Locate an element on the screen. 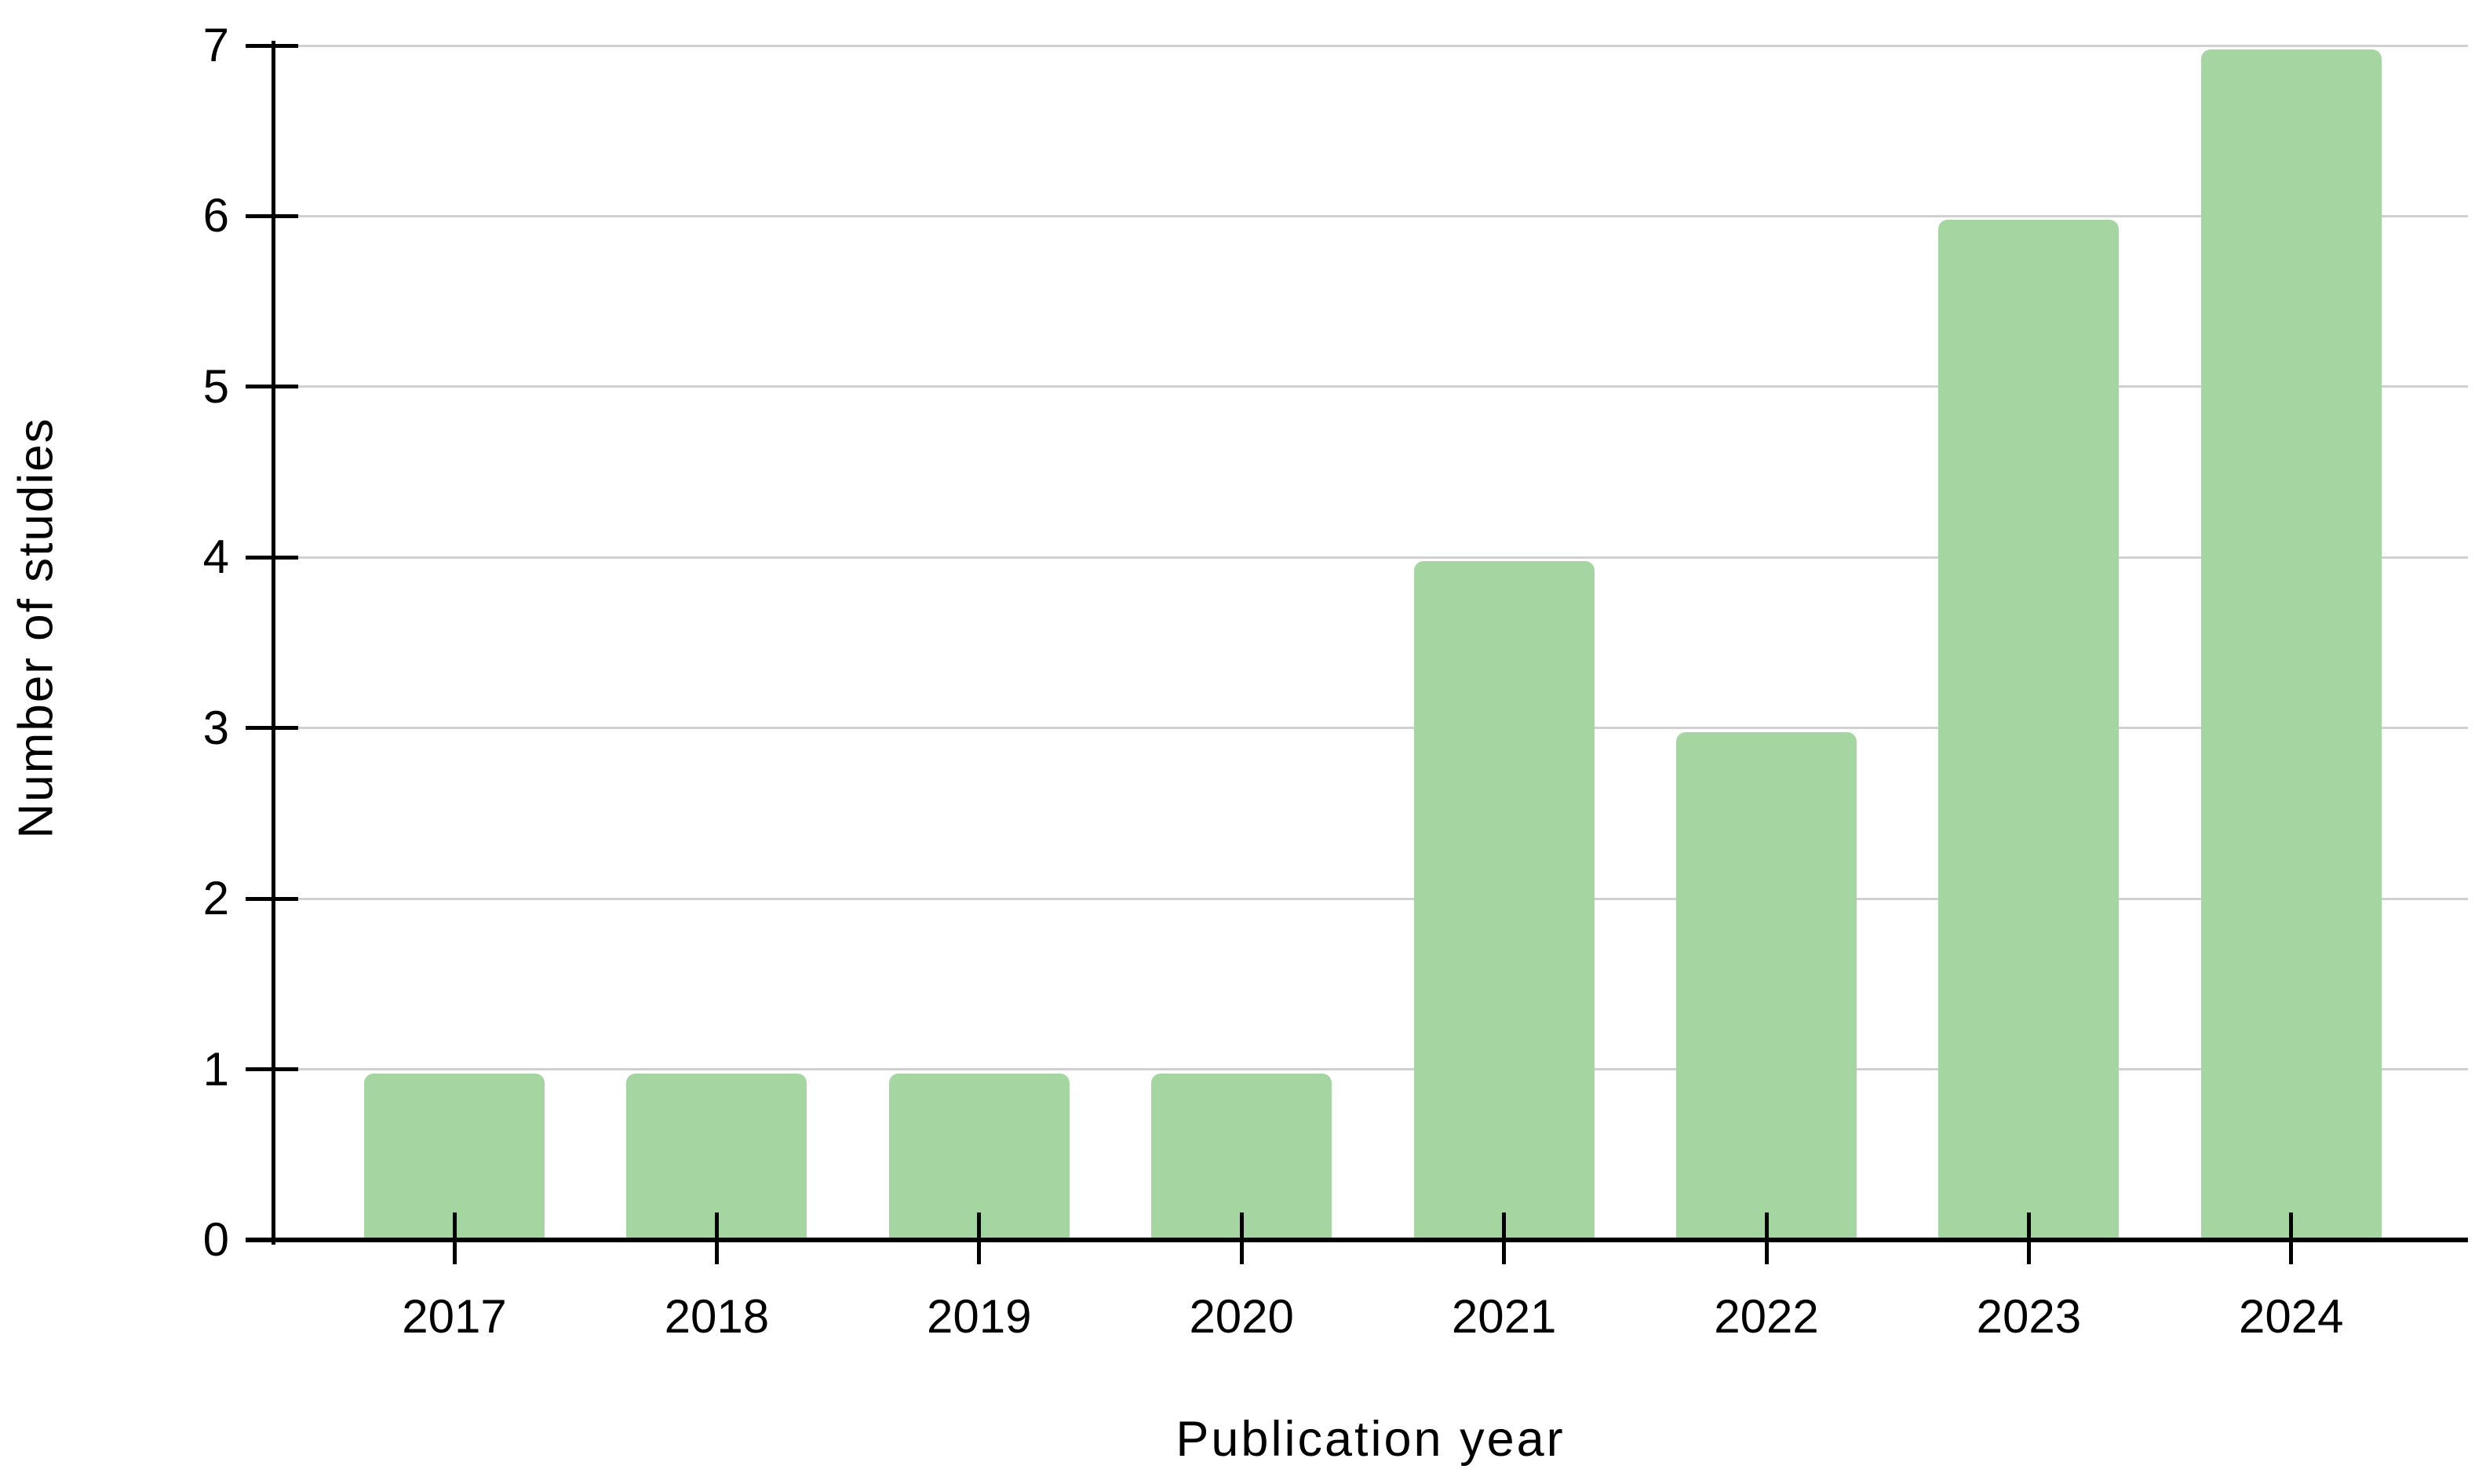 The image size is (2486, 1484). x-tick-label-2017: 2017 is located at coordinates (454, 1316).